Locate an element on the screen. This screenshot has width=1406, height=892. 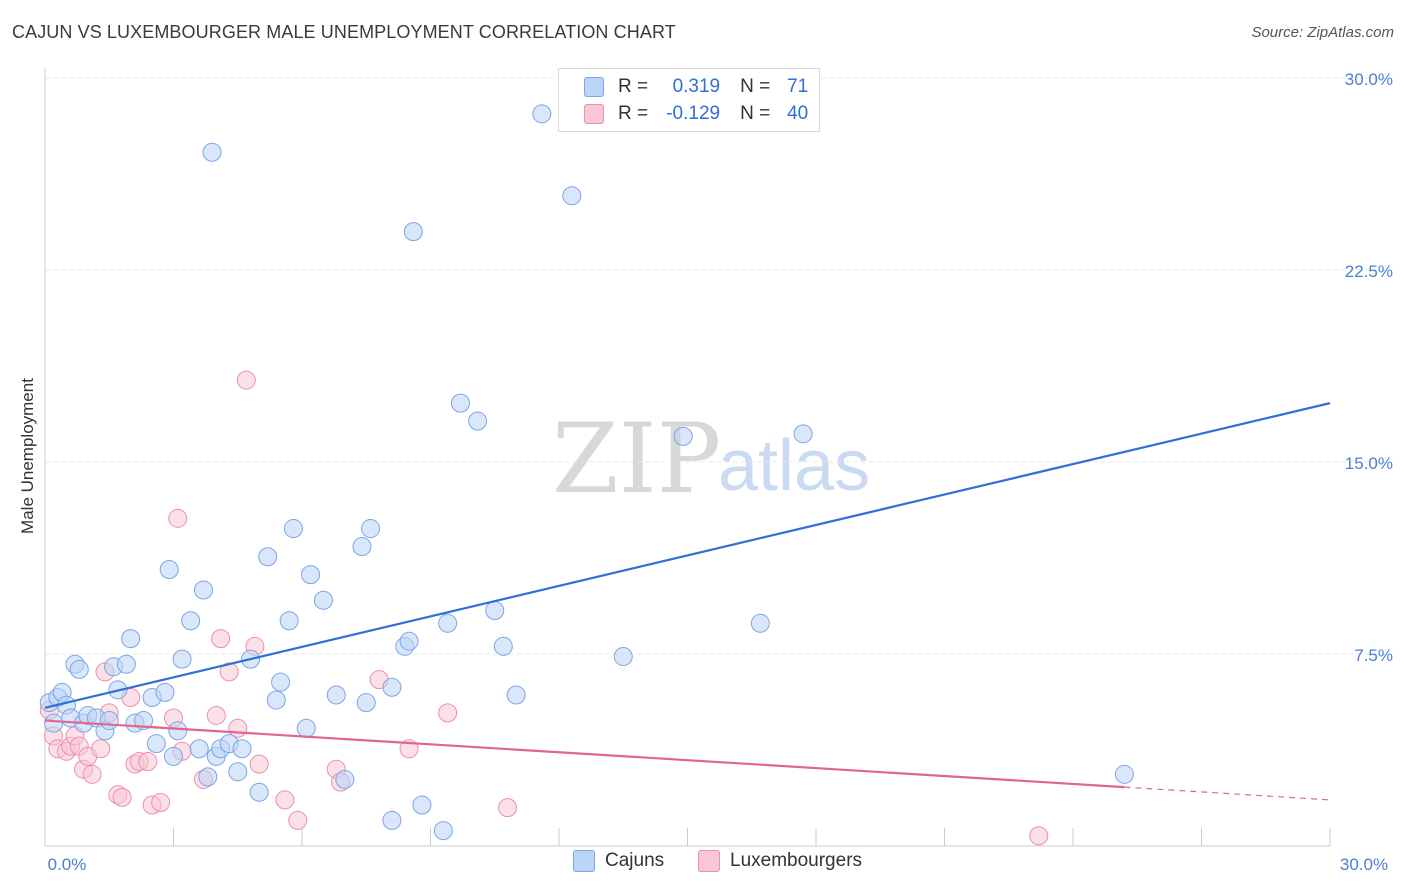
x-tick-label: 0.0% is located at coordinates (67, 864).